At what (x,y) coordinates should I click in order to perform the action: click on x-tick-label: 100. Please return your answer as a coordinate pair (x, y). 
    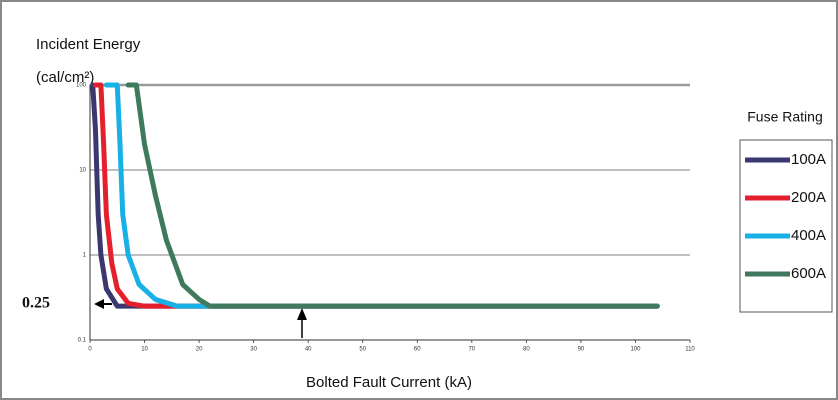
    Looking at the image, I should click on (635, 350).